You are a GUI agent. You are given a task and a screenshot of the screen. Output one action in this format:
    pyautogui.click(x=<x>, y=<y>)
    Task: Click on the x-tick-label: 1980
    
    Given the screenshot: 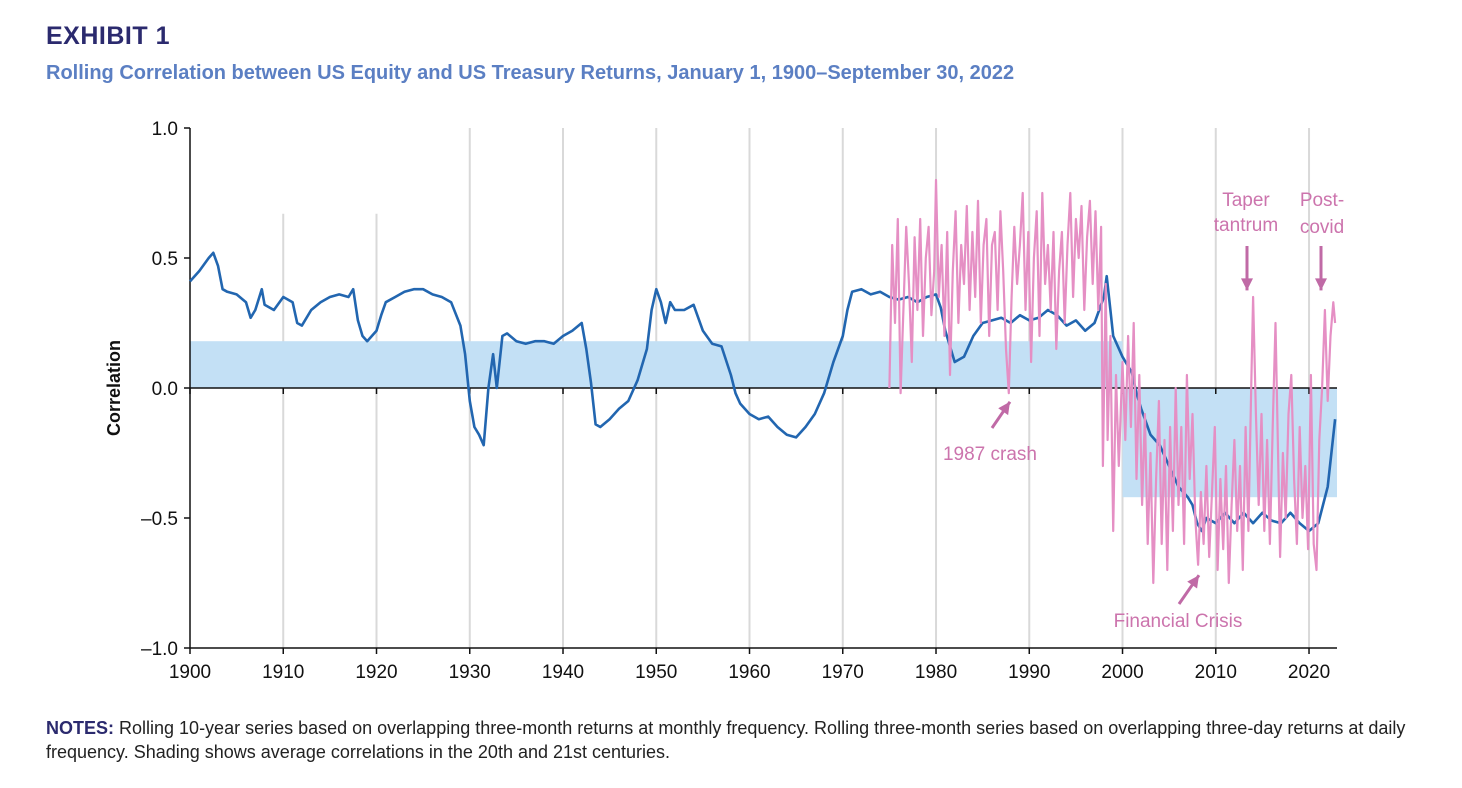 What is the action you would take?
    pyautogui.click(x=936, y=672)
    